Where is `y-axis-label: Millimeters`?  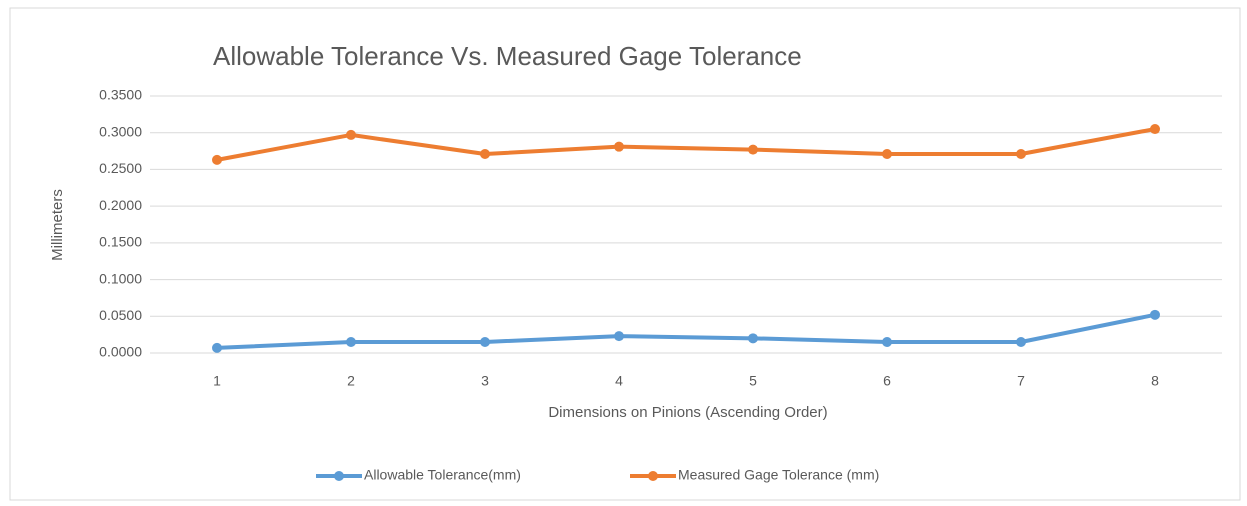 y-axis-label: Millimeters is located at coordinates (57, 225).